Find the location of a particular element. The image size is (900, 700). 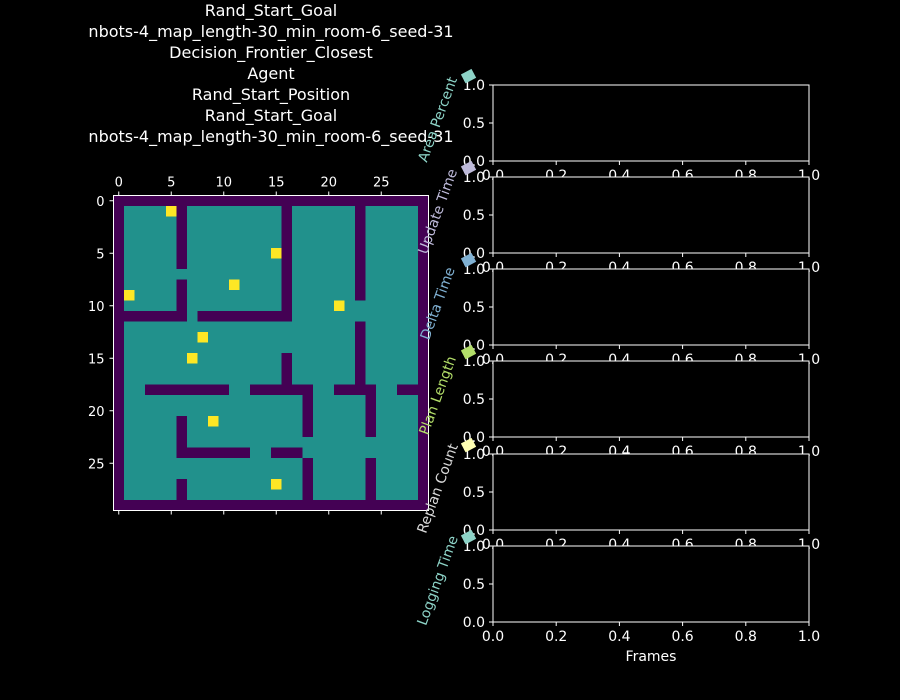

panel-ytick-label: 1.0 is located at coordinates (474, 86).